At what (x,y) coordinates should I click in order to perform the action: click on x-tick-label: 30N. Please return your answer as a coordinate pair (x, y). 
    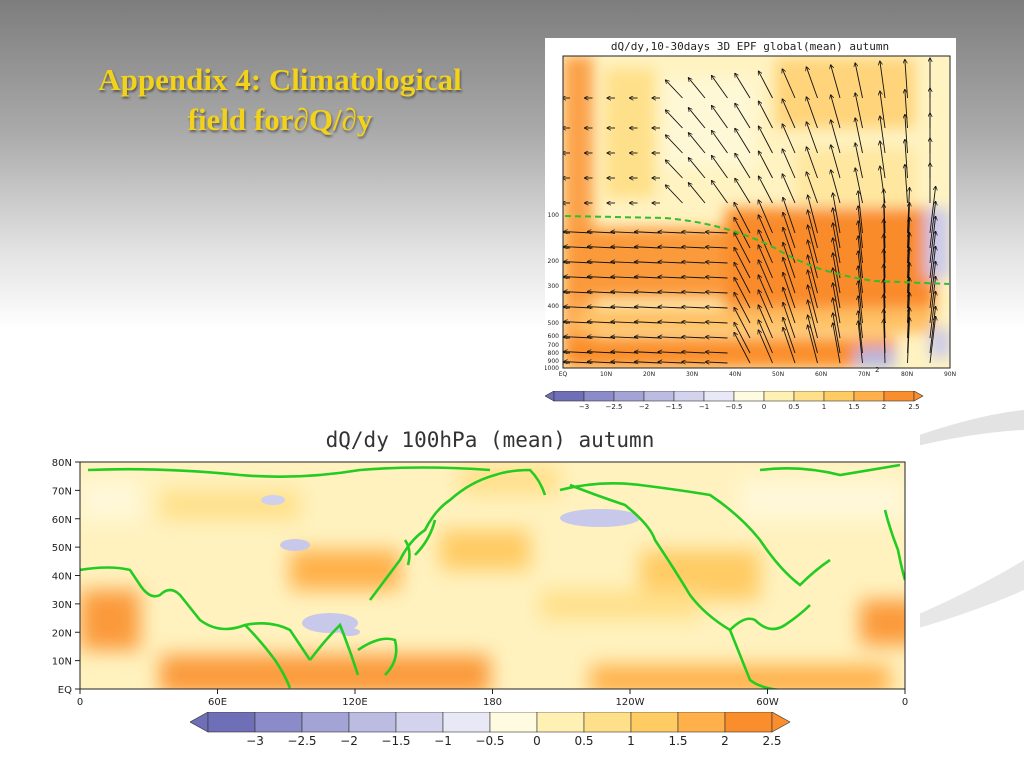
    Looking at the image, I should click on (692, 374).